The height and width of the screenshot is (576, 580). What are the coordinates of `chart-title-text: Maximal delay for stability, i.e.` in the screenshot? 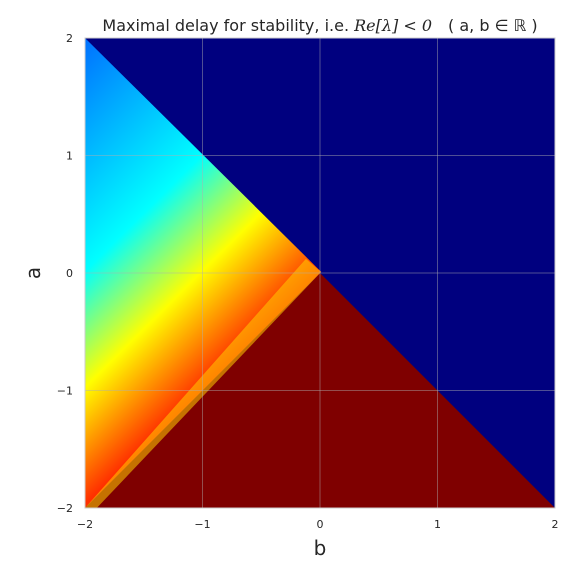 It's located at (228, 25).